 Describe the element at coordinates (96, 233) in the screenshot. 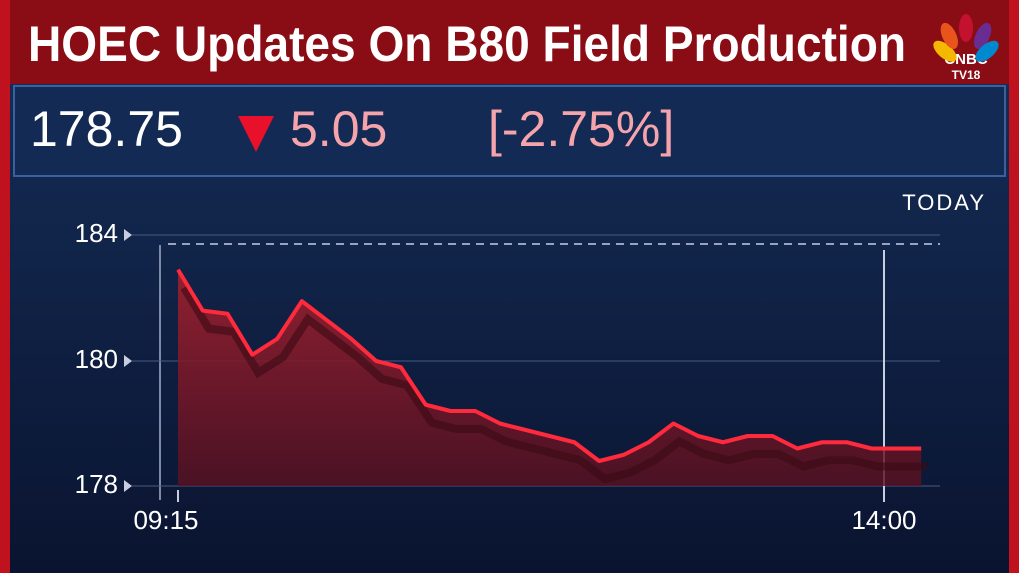

I see `y-tick-label: 184` at that location.